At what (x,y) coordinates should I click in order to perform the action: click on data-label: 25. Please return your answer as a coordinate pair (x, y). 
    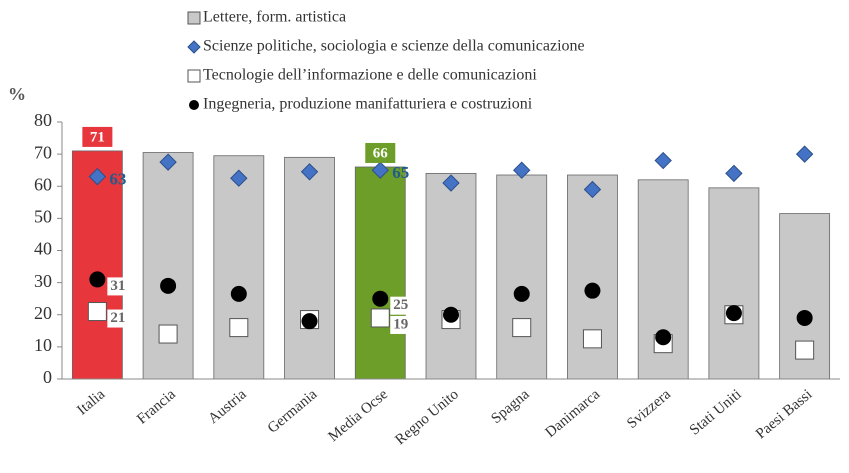
    Looking at the image, I should click on (400, 305).